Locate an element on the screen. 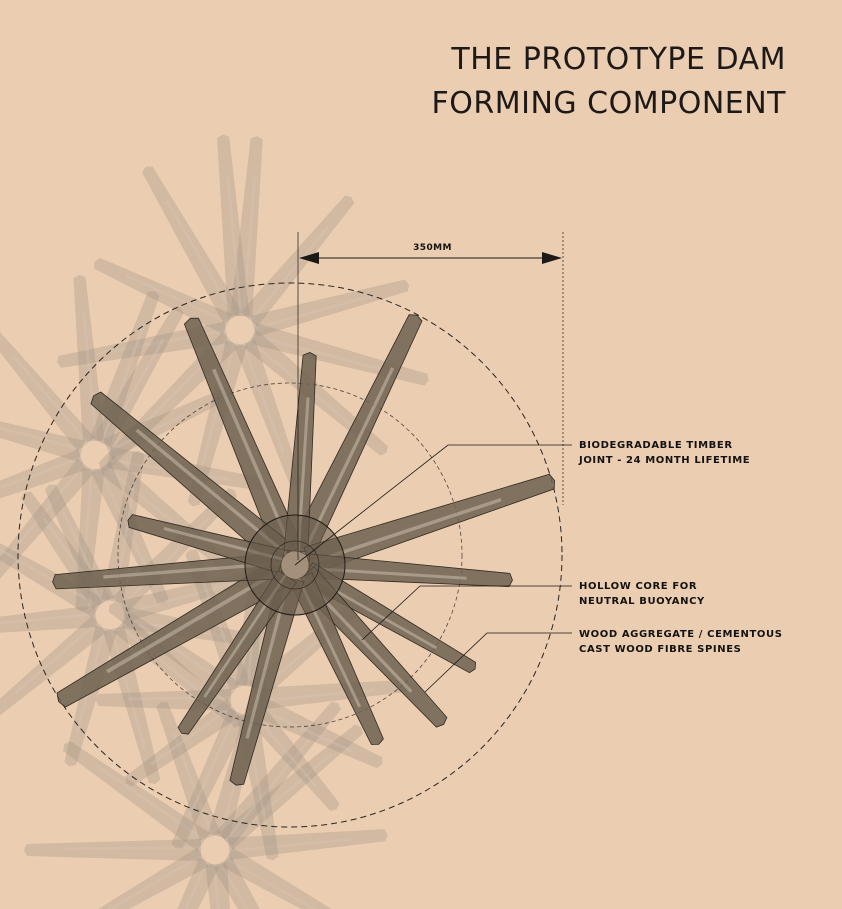  ghost-3-spike-3-highlight is located at coordinates (233, 885).